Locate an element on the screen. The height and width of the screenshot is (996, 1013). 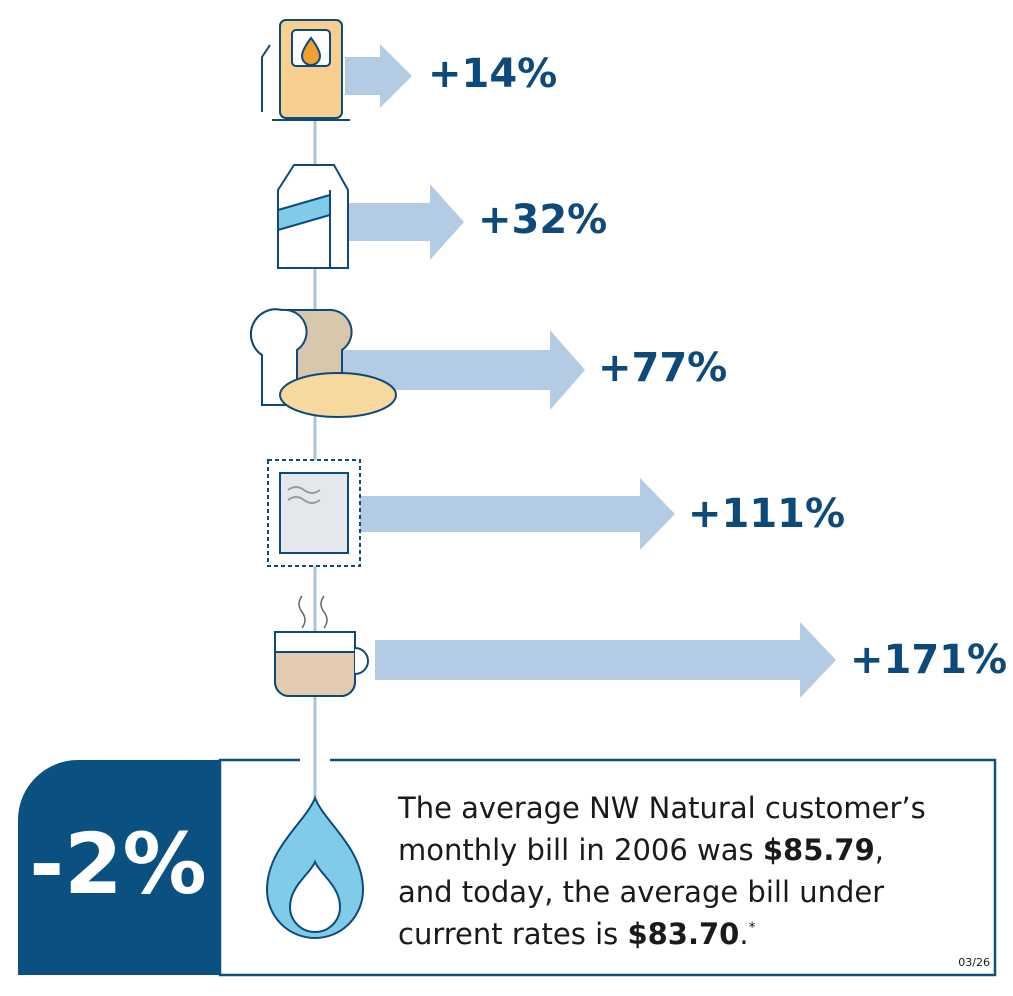
text-run: current rates is is located at coordinates (512, 934).